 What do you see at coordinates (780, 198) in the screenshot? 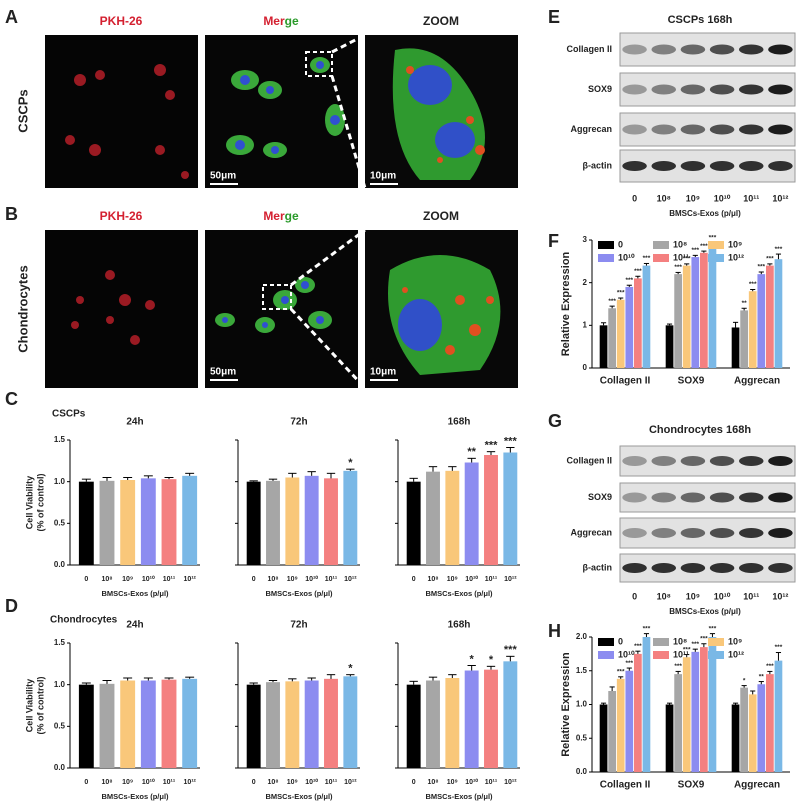
I see `dose-label: 10¹²` at bounding box center [780, 198].